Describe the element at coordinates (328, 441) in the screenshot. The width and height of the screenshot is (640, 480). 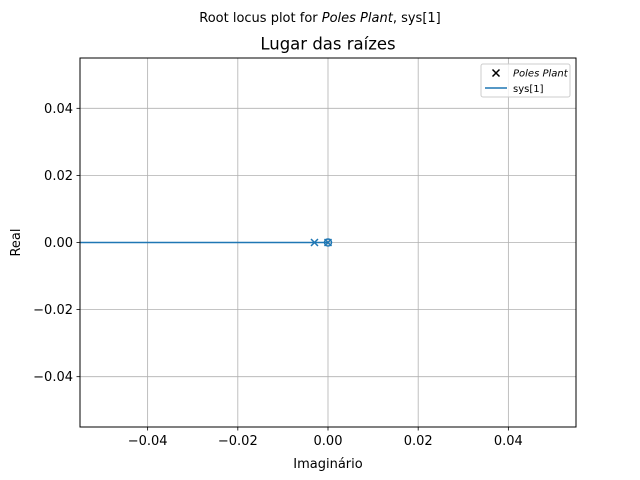
I see `x-tick-label: 0.00` at that location.